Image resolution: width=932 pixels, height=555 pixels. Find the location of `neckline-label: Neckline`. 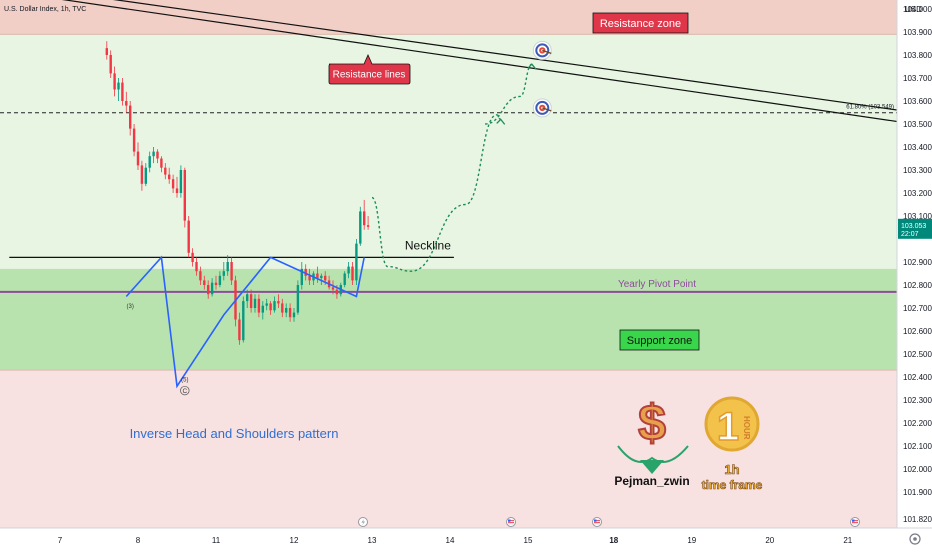

neckline-label: Neckline is located at coordinates (428, 245).